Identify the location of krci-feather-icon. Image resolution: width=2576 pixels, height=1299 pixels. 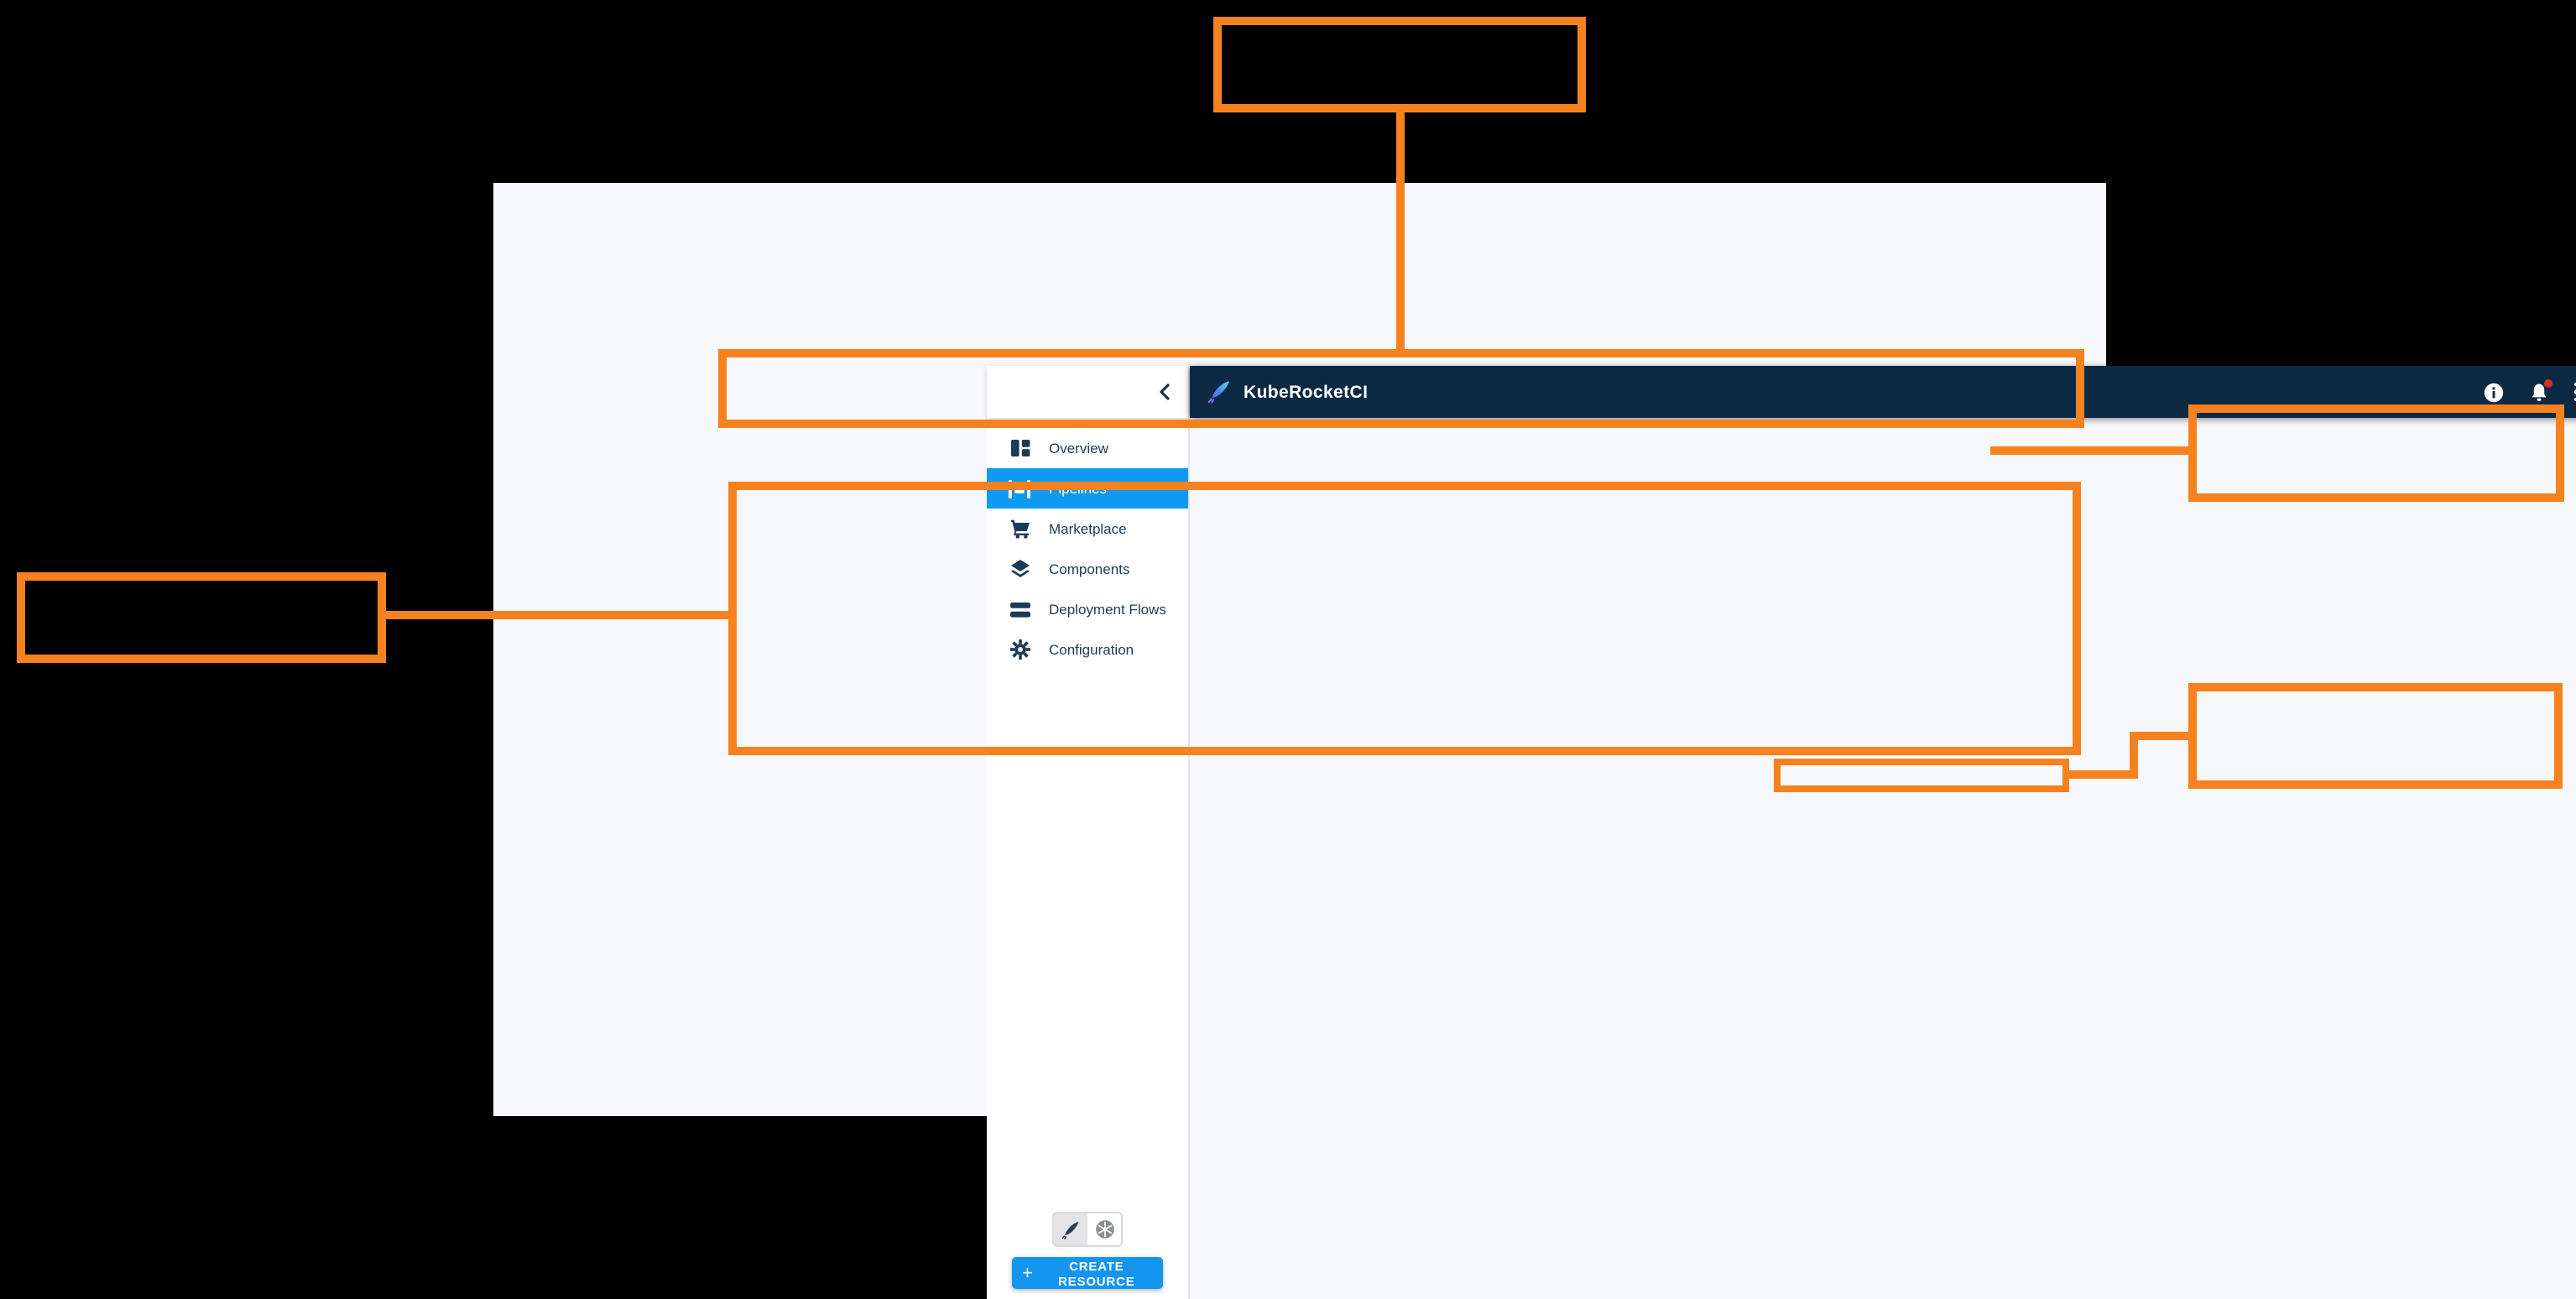
(1070, 1230).